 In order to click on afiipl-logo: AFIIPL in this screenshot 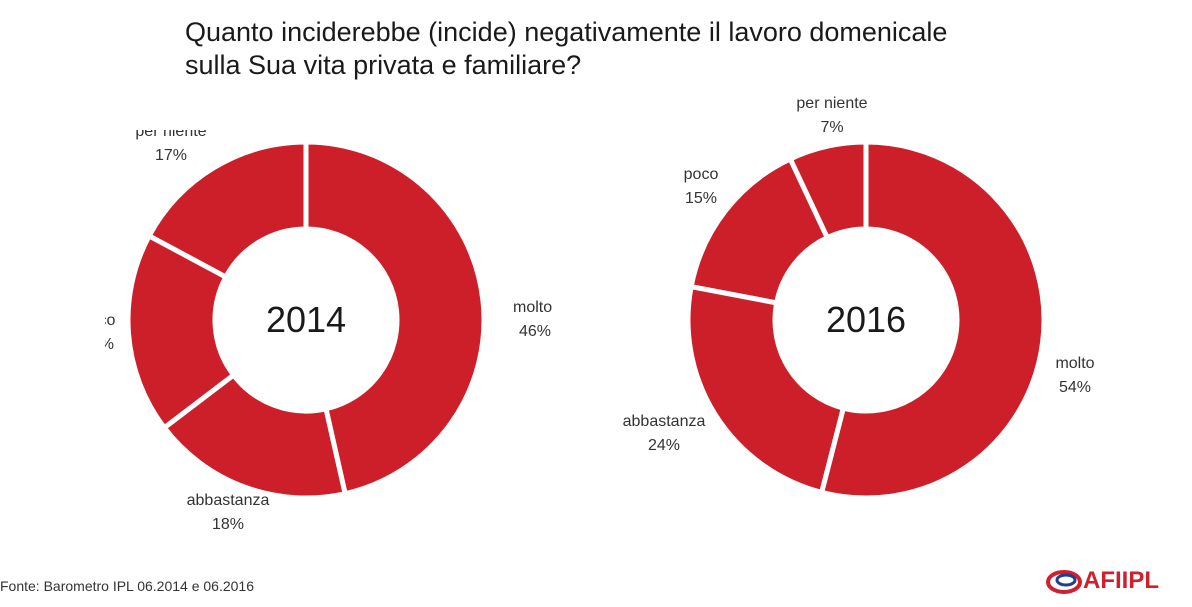, I will do `click(1117, 581)`.